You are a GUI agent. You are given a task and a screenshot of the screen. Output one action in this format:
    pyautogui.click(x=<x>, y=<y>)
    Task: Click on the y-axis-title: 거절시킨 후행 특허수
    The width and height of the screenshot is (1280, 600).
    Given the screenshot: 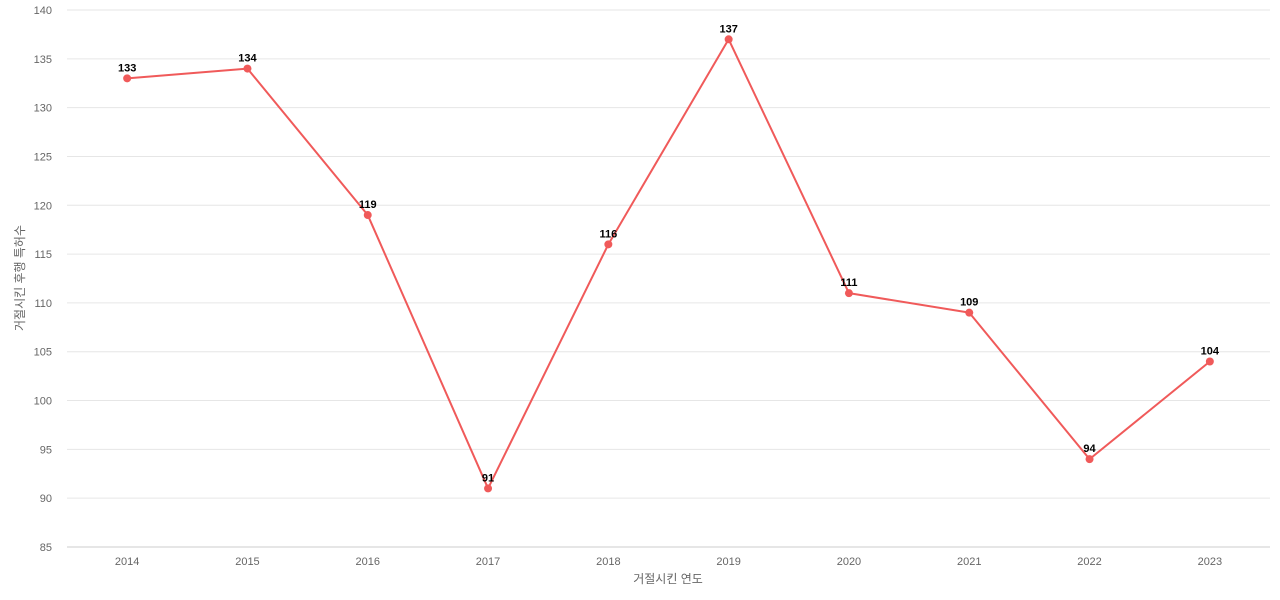 What is the action you would take?
    pyautogui.click(x=19, y=278)
    